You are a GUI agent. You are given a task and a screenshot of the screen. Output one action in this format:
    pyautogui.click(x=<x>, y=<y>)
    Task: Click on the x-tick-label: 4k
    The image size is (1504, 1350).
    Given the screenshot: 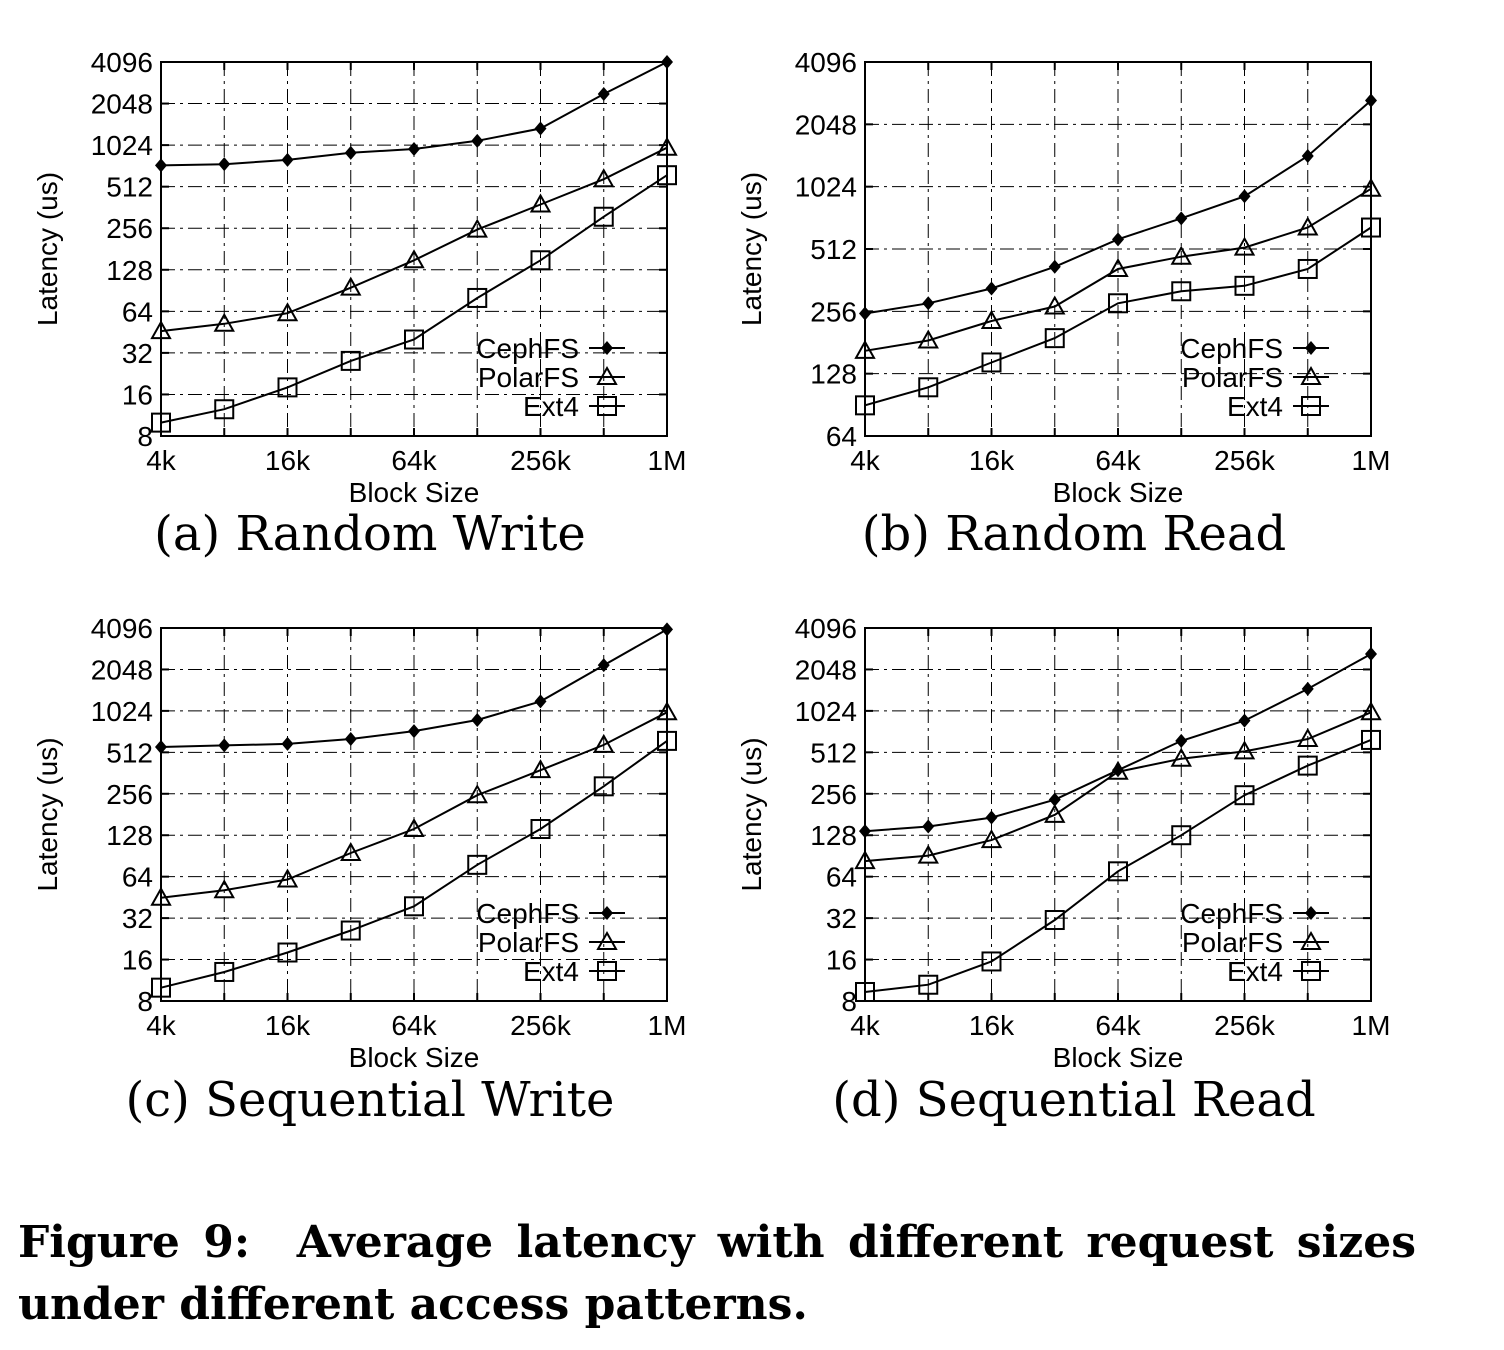 What is the action you would take?
    pyautogui.click(x=865, y=460)
    